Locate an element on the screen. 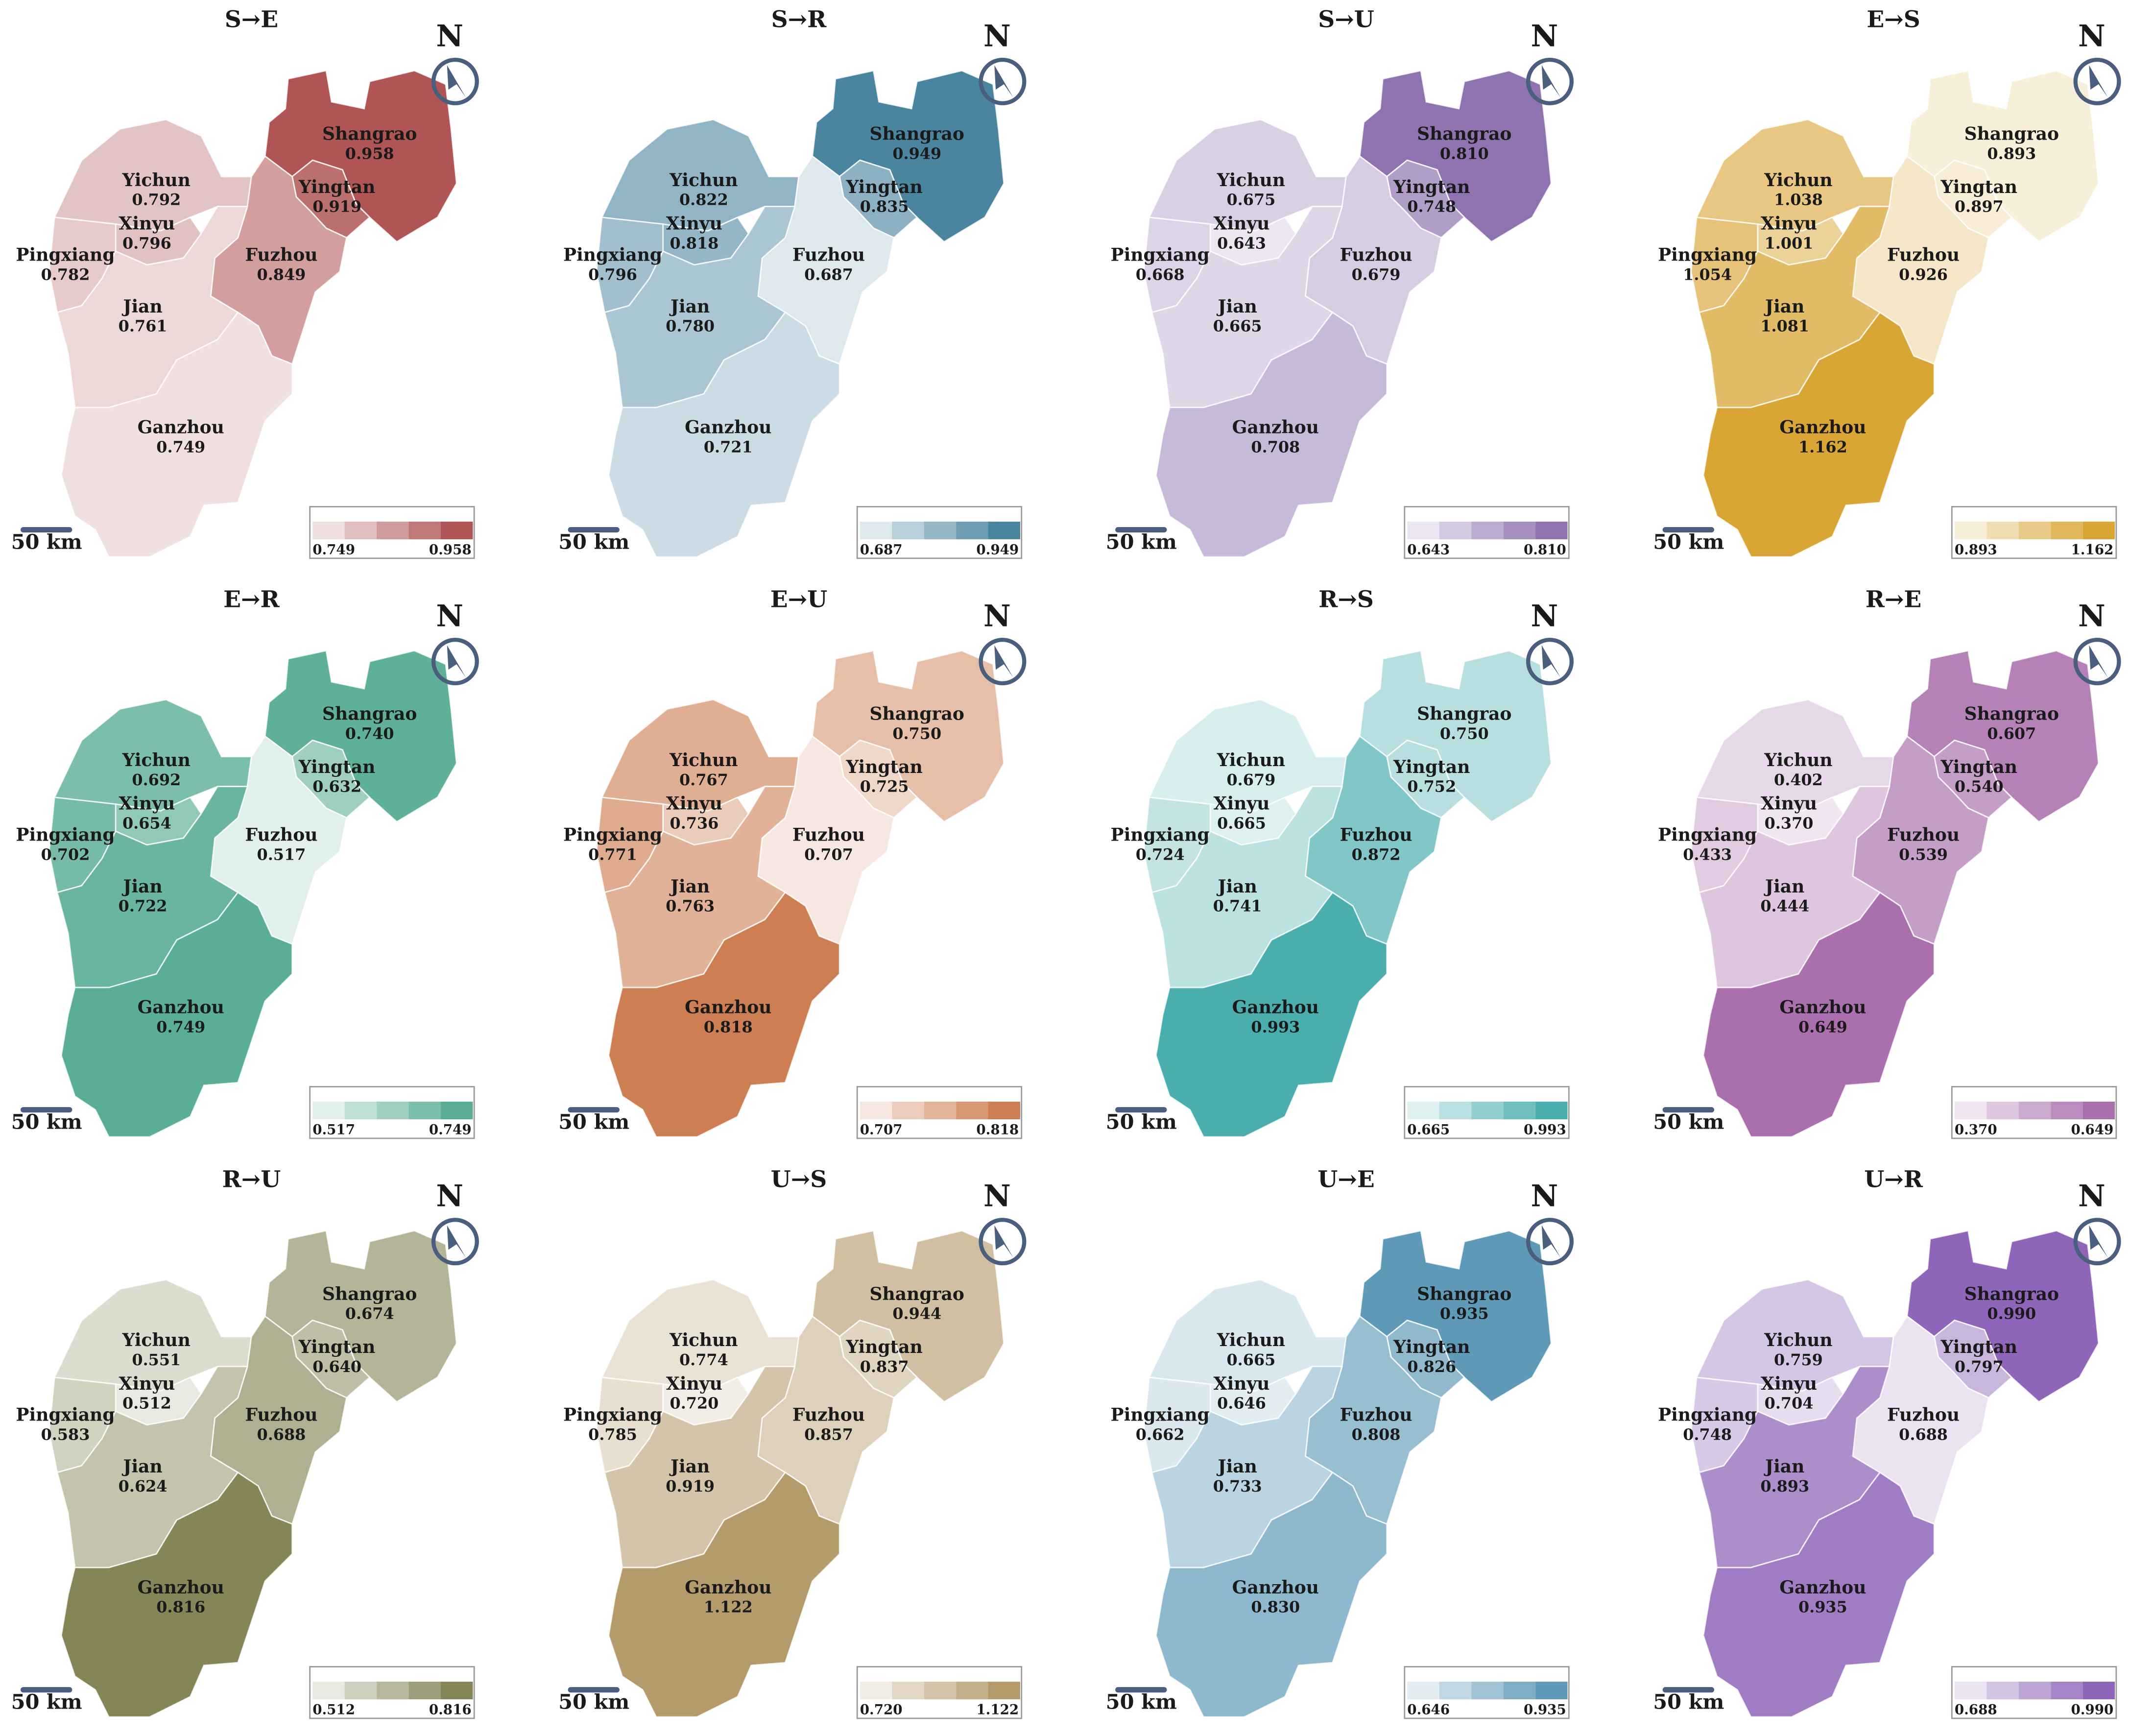  region-value: 0.540 is located at coordinates (1979, 786).